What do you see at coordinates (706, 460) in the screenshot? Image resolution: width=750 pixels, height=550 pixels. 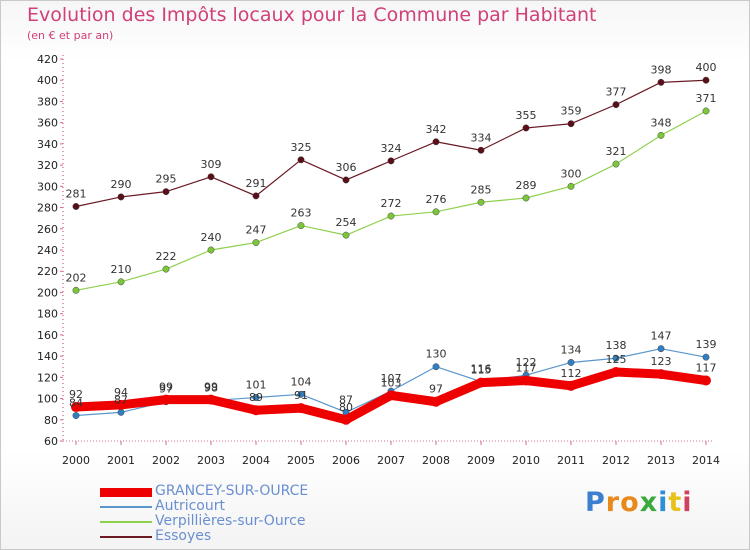 I see `x-tick-label: 2014` at bounding box center [706, 460].